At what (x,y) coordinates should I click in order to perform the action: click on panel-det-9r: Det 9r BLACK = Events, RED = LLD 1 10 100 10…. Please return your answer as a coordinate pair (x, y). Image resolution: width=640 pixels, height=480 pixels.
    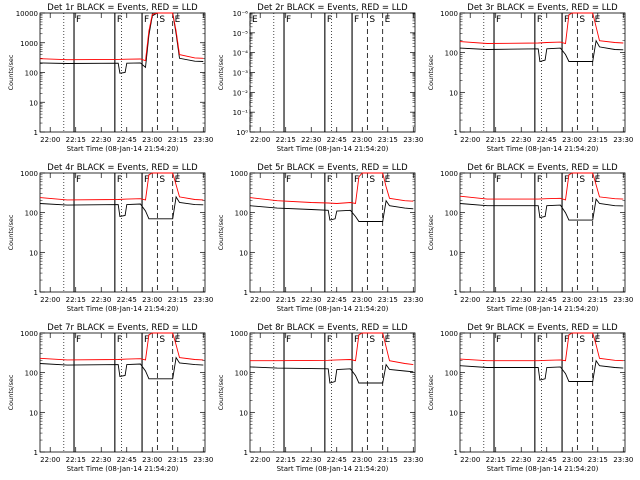
    Looking at the image, I should click on (530, 398).